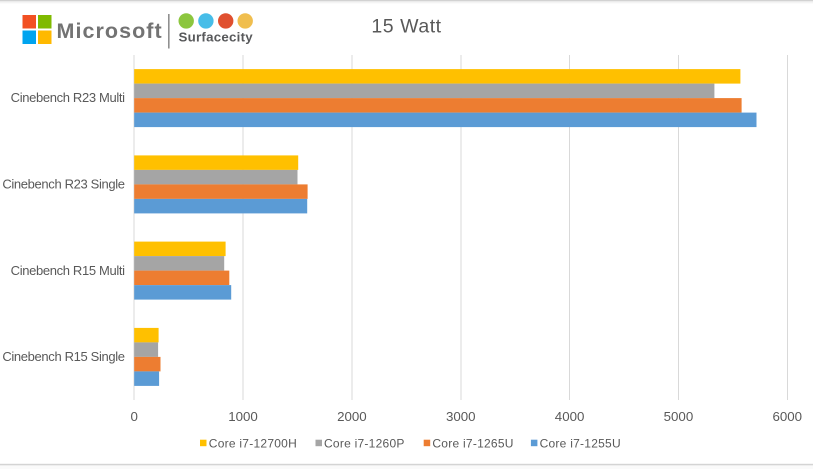  What do you see at coordinates (580, 443) in the screenshot?
I see `svg-text: Core i7-1255U` at bounding box center [580, 443].